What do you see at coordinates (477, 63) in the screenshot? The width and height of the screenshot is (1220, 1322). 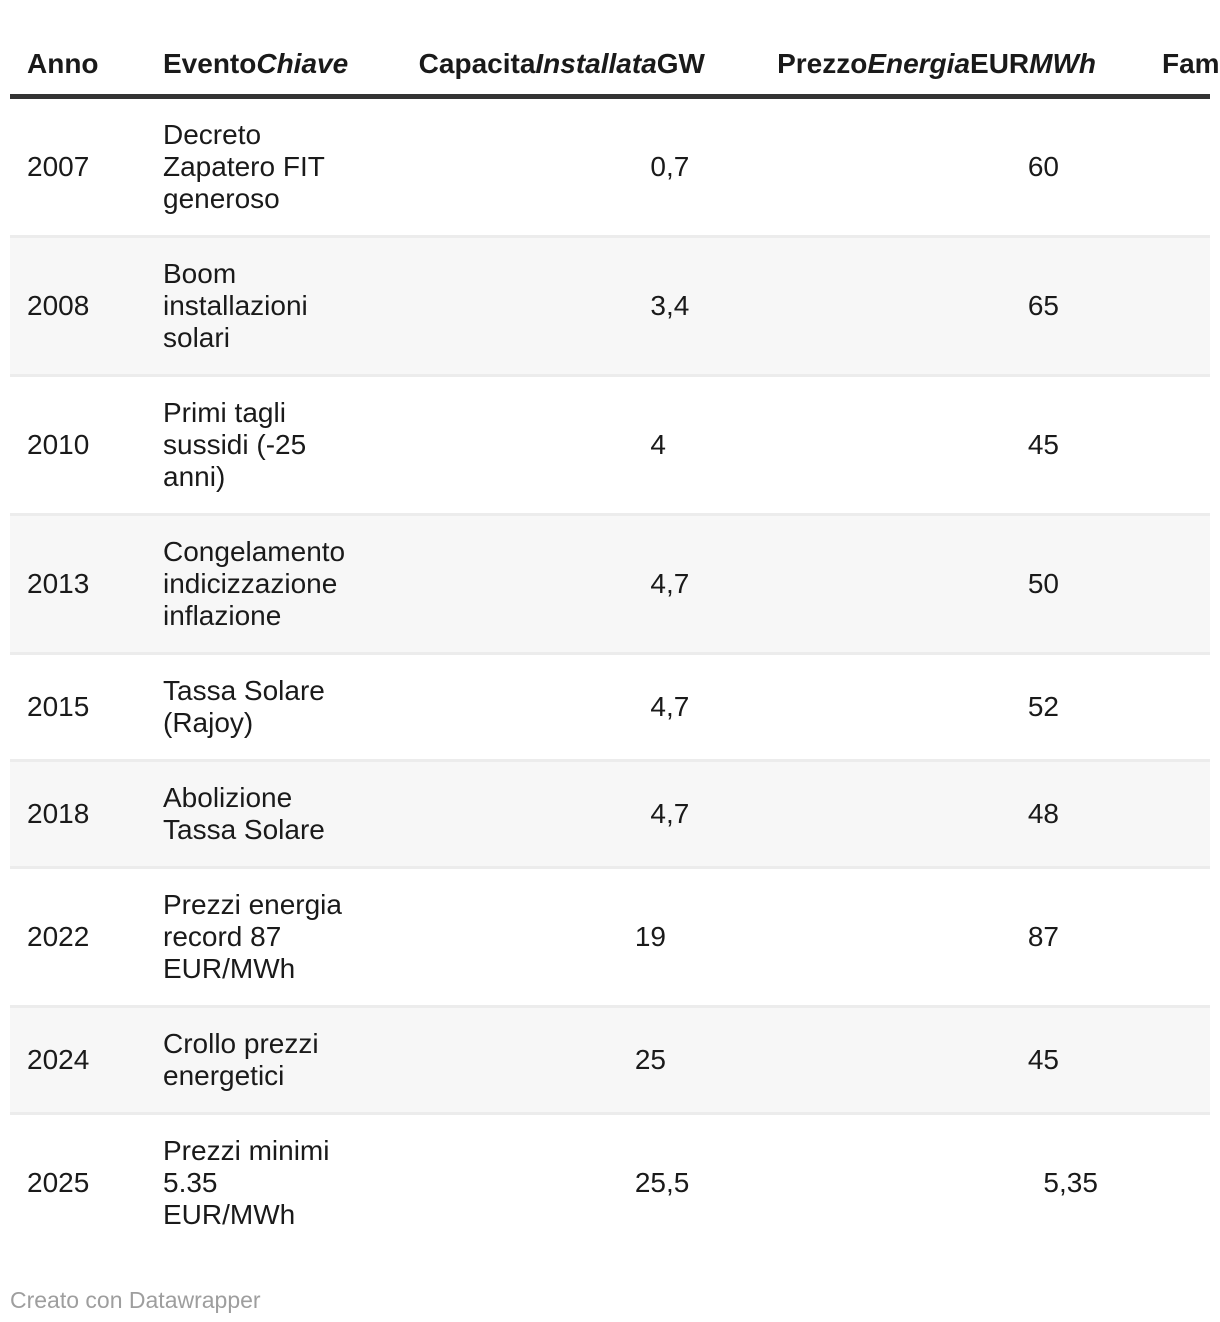 I see `header-label: Capacita` at bounding box center [477, 63].